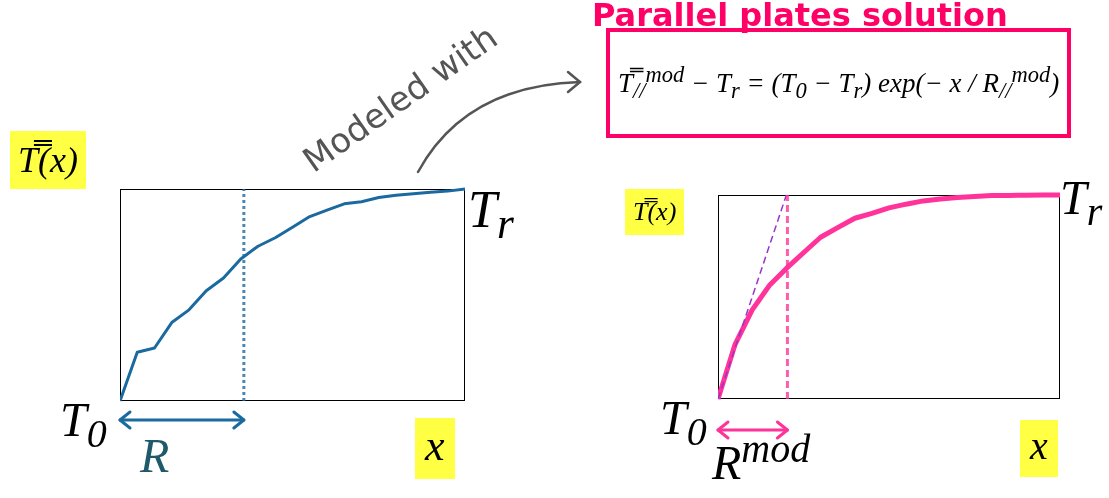 This screenshot has height=498, width=1109. What do you see at coordinates (155, 455) in the screenshot?
I see `text: R` at bounding box center [155, 455].